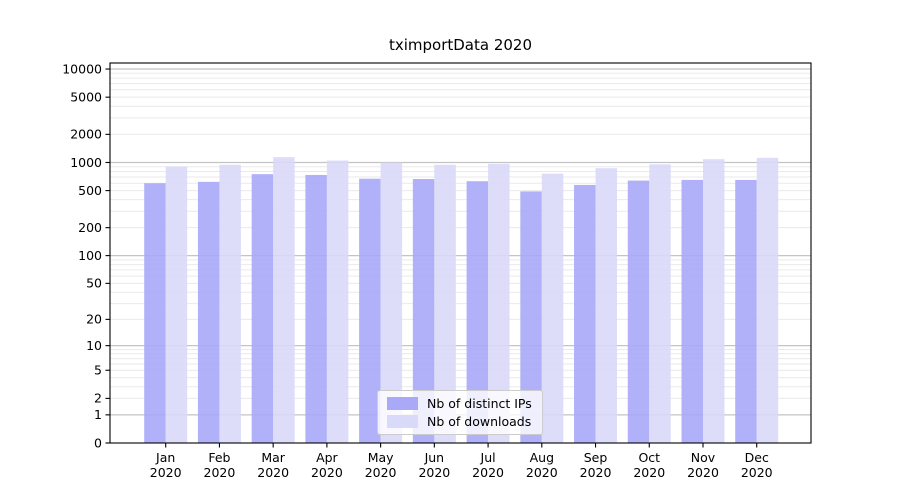 The width and height of the screenshot is (900, 500). I want to click on legend-item-distinct-ips: Nb of distinct IPs, so click(459, 403).